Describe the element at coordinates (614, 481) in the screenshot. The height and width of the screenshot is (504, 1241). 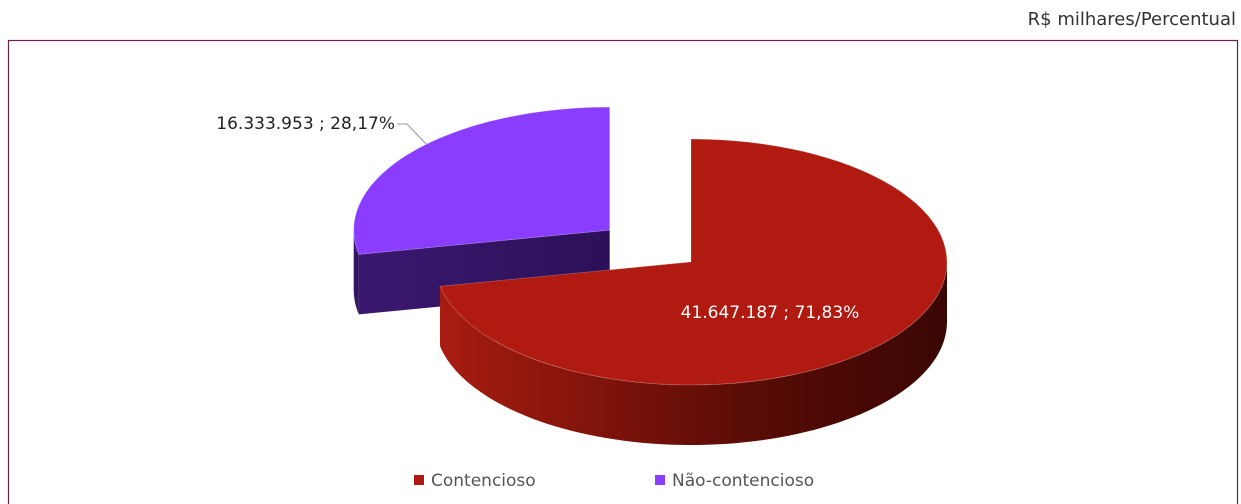
I see `legend: Contencioso Não-contencioso` at that location.